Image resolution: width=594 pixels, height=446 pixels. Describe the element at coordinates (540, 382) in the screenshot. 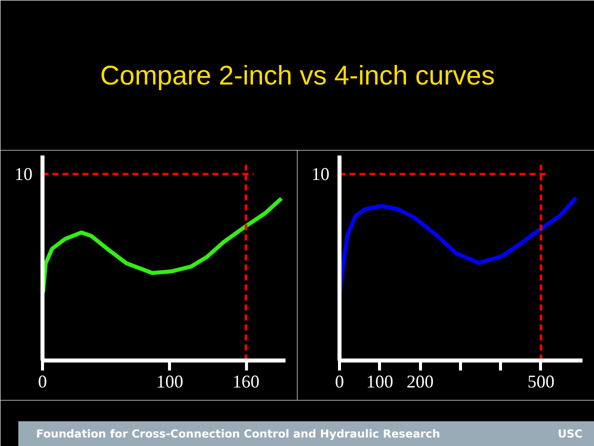

I see `x-tick-label: 500` at that location.